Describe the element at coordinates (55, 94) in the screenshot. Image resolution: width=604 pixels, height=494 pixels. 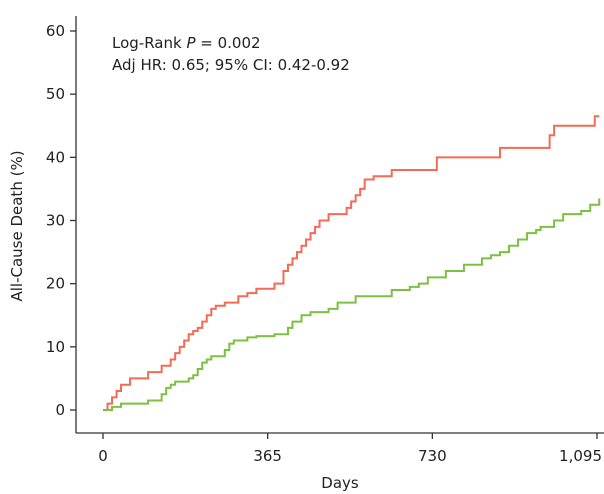
I see `y-tick-label: 50` at that location.